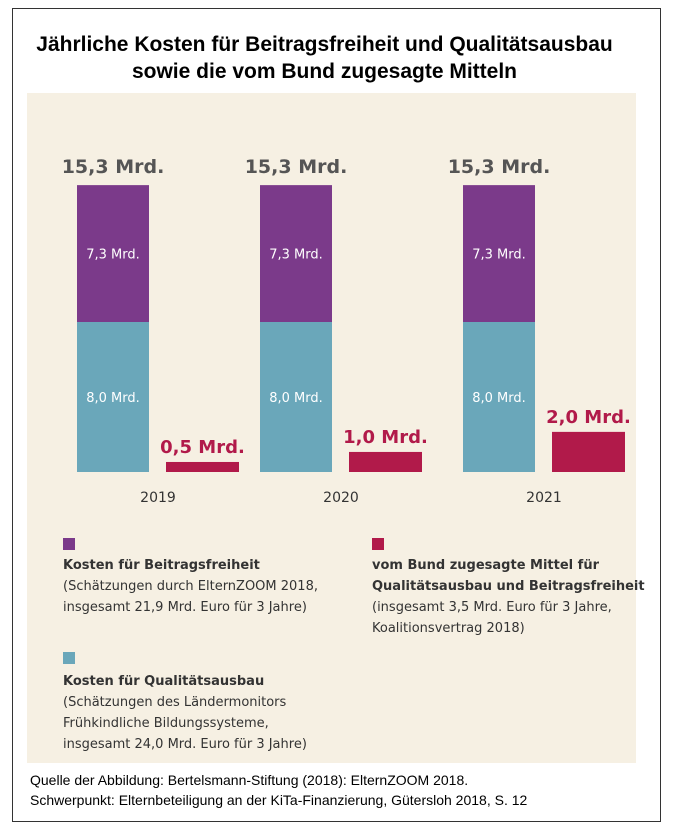 The image size is (673, 829). What do you see at coordinates (164, 681) in the screenshot?
I see `legend-qualitaetsausbau-title: Kosten für Qualitätsausbau` at bounding box center [164, 681].